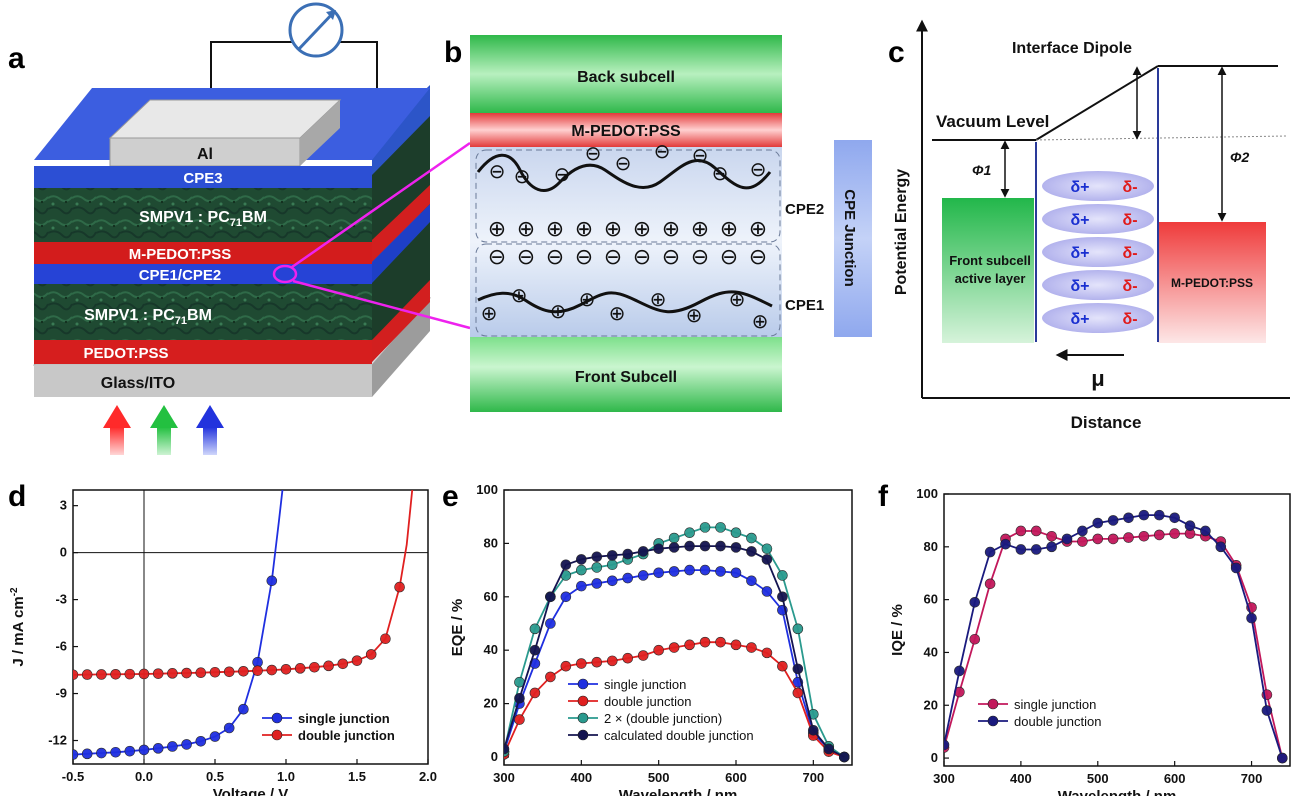 Image resolution: width=1304 pixels, height=796 pixels. What do you see at coordinates (203, 219) in the screenshot?
I see `active-layer-top-label: SMPV1 : PC71BM` at bounding box center [203, 219].